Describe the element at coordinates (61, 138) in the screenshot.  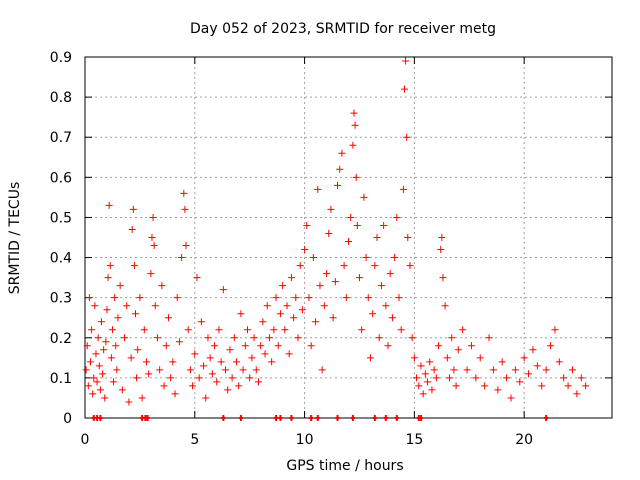
I see `y-tick-label: 0.7` at that location.